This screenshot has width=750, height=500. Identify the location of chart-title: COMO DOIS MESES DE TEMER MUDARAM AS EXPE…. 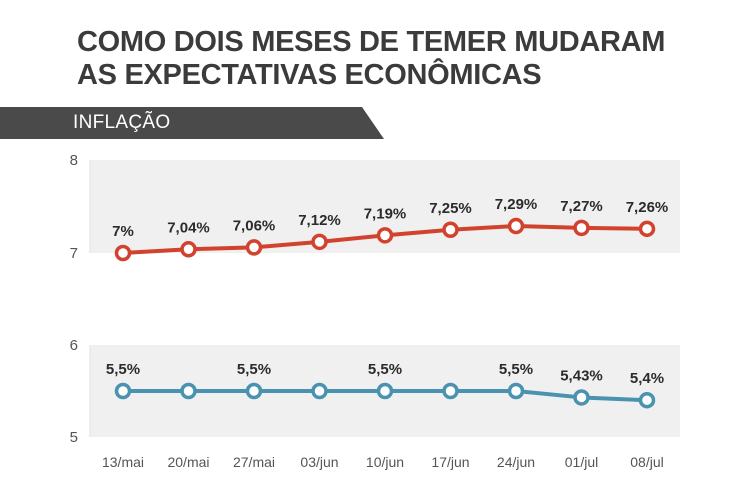
(397, 59).